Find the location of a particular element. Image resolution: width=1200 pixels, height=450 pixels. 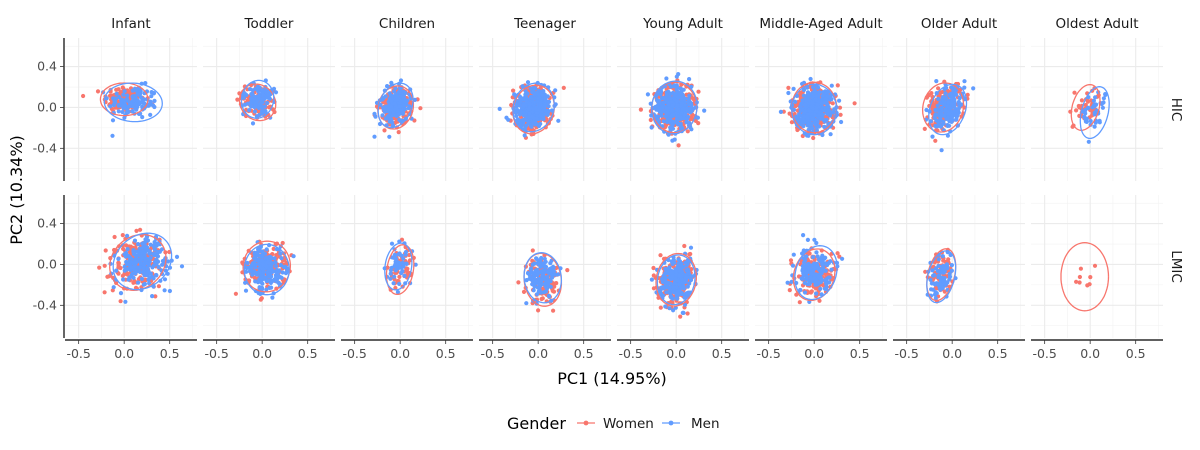

grid-lmic-teenager is located at coordinates (545, 266).